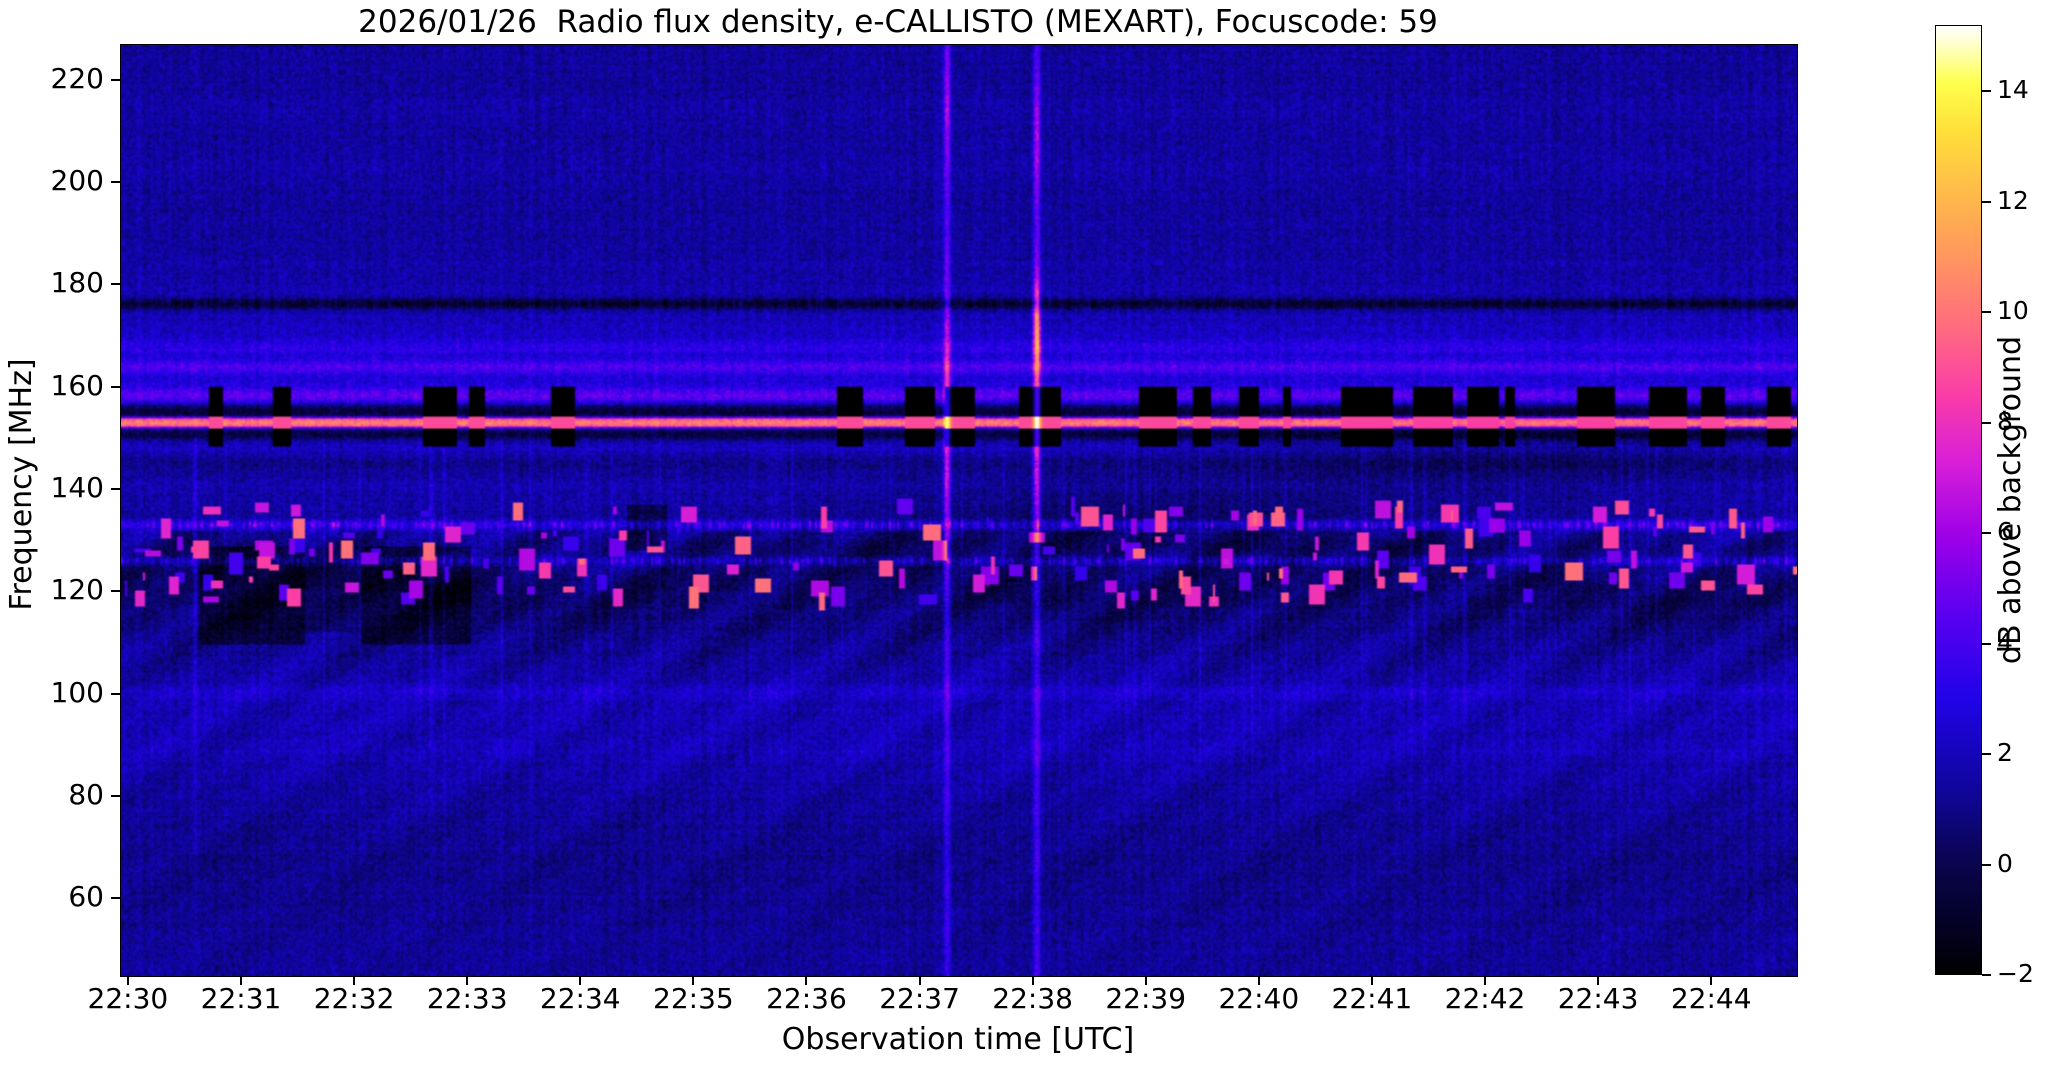  What do you see at coordinates (1032, 998) in the screenshot?
I see `x-tick-label: 22:38` at bounding box center [1032, 998].